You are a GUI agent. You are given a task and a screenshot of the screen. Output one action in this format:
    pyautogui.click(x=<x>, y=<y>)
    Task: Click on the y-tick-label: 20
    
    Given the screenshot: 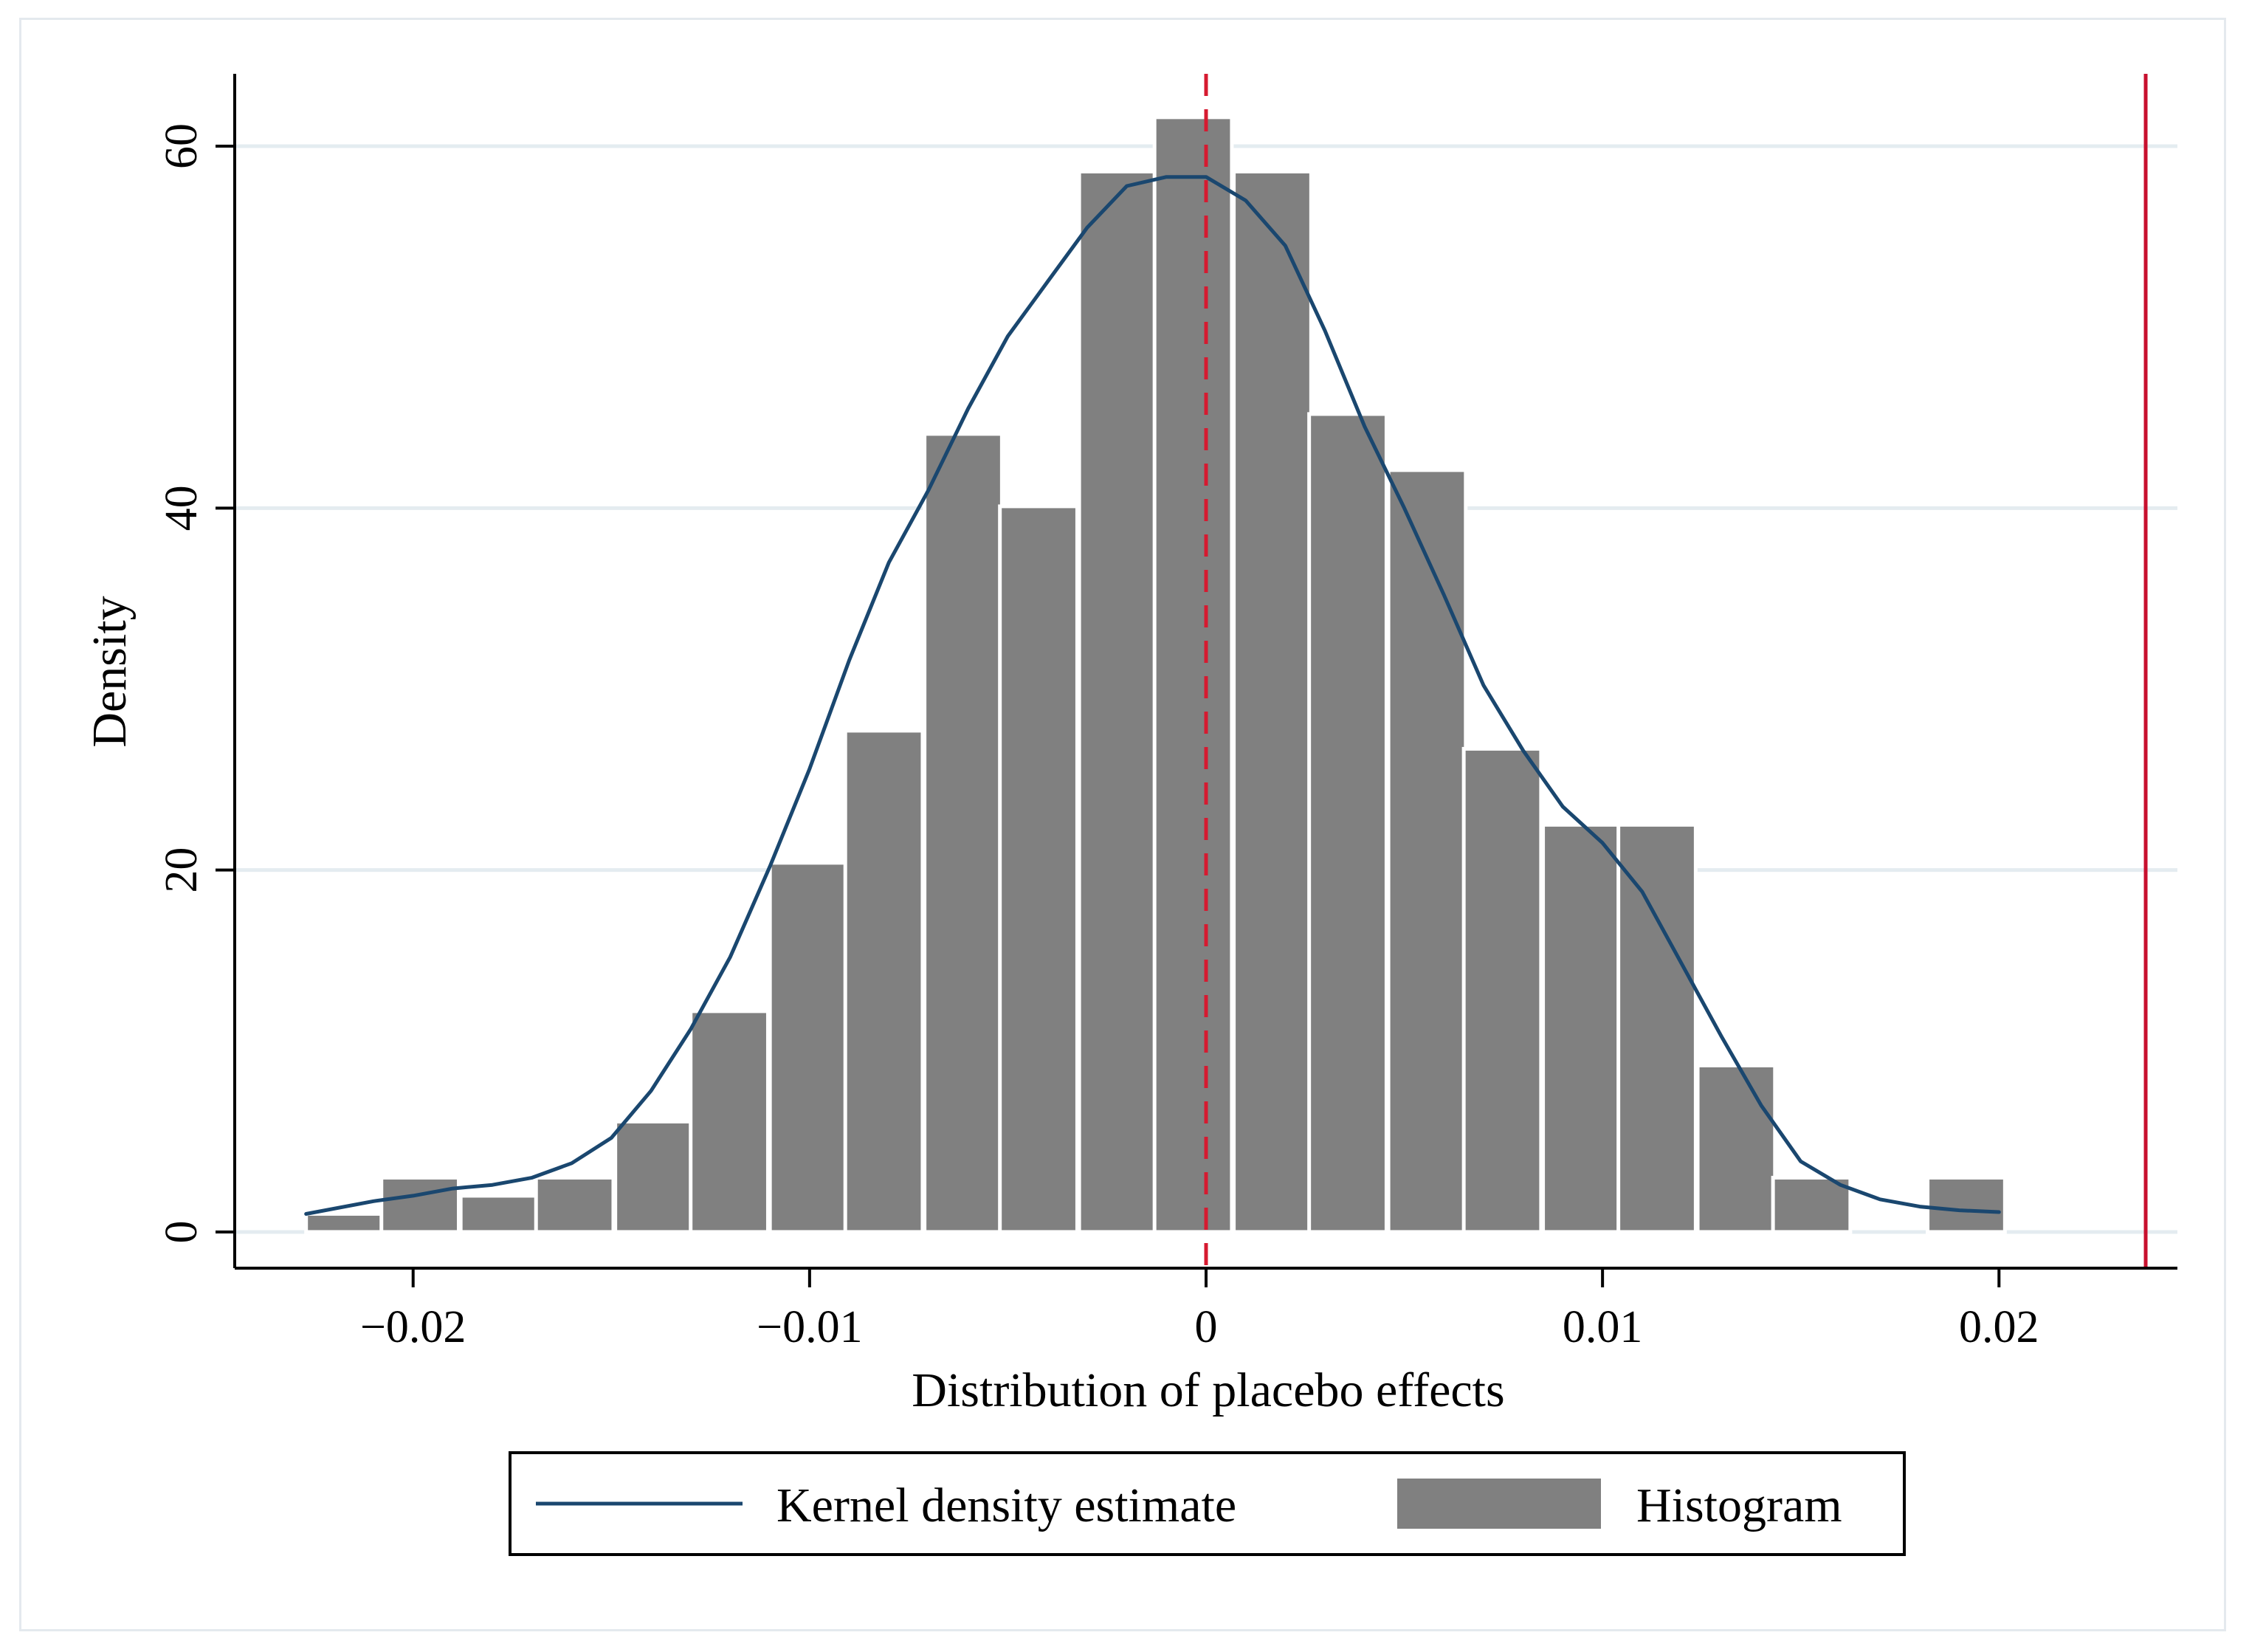 What is the action you would take?
    pyautogui.click(x=181, y=870)
    